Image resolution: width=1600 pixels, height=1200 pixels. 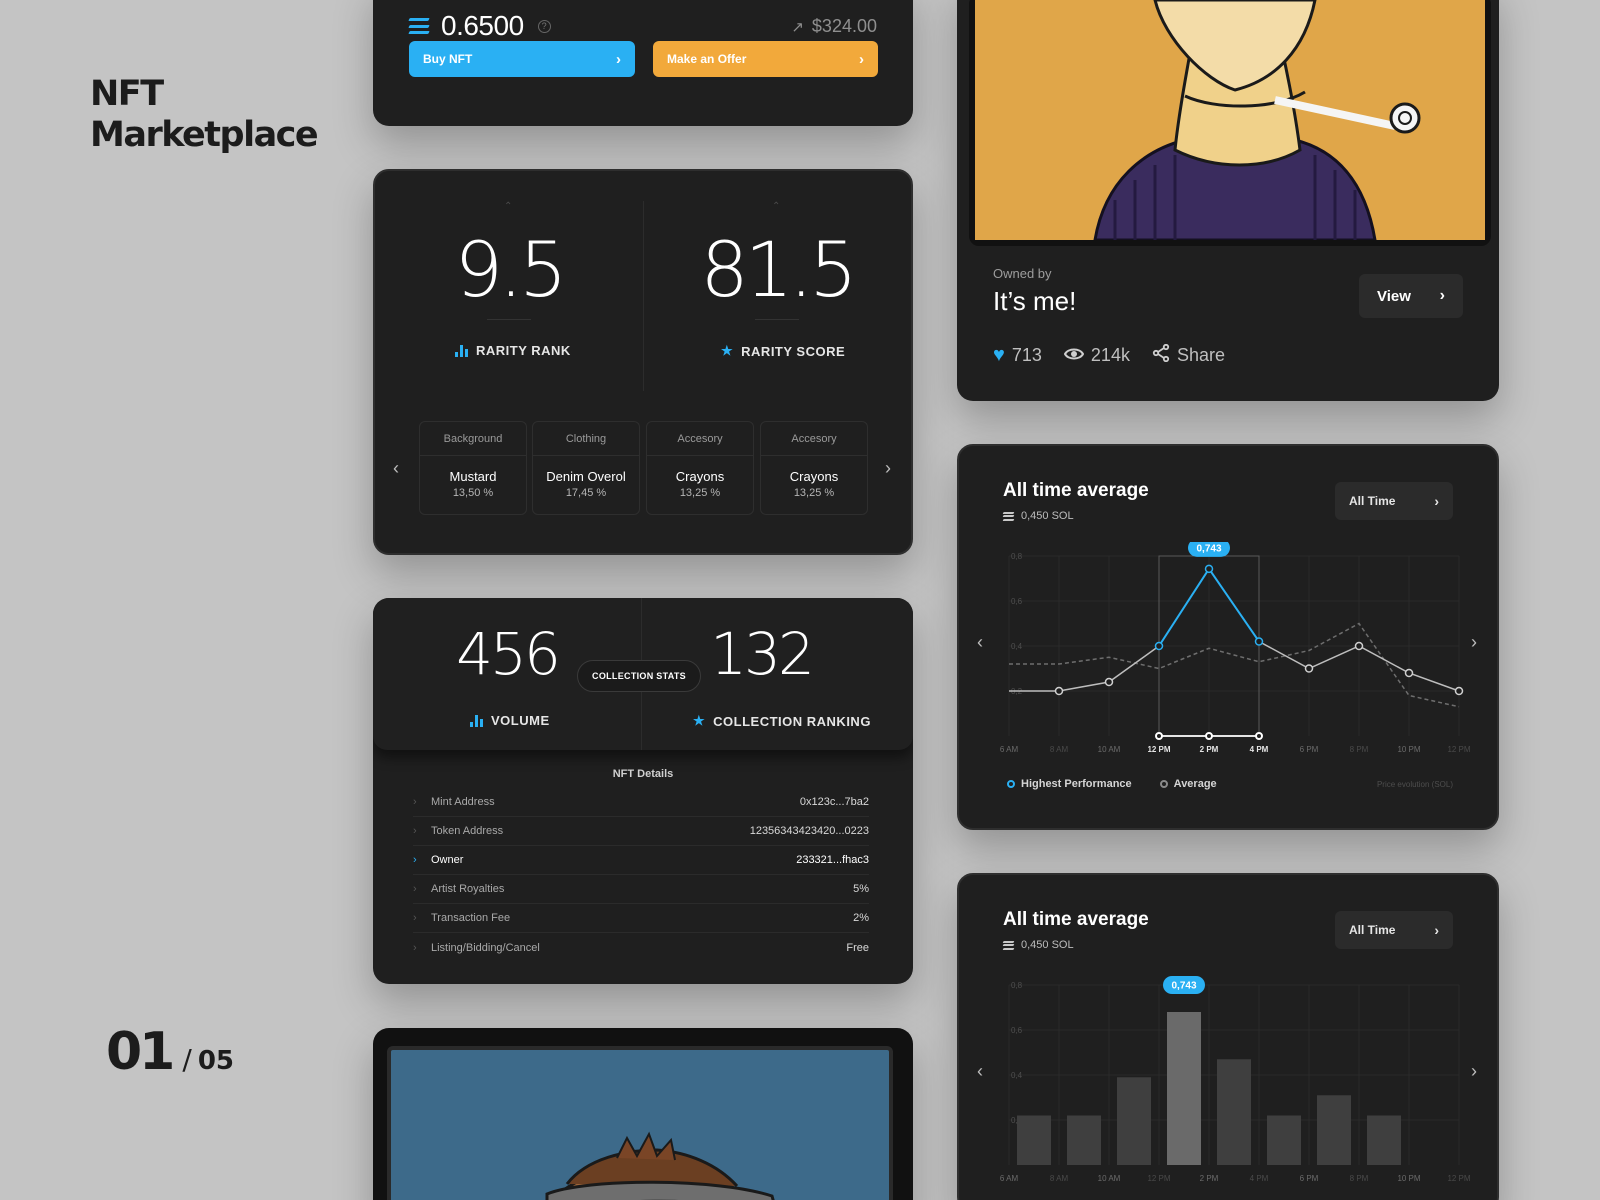 I want to click on make-offer-button: Make an Offer ›, so click(x=765, y=59).